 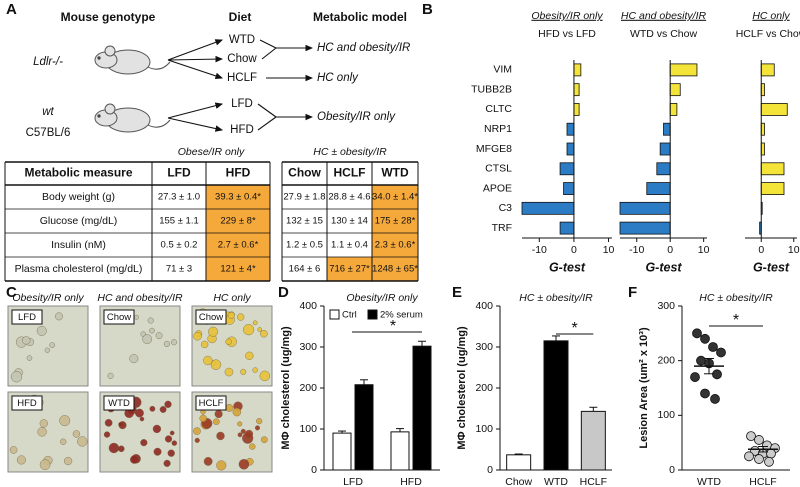 I want to click on y-tick-label: 300, so click(x=666, y=306).